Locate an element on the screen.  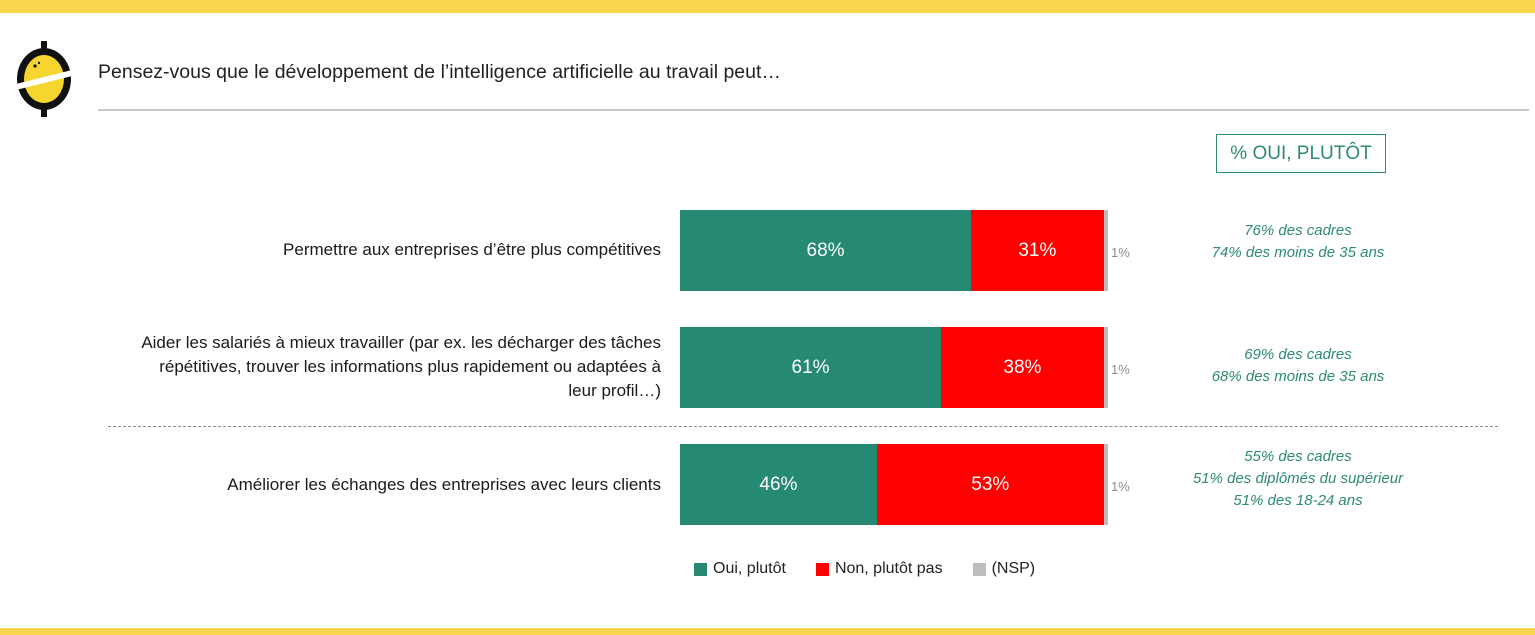
note-line: 51% des diplômés du supérieur is located at coordinates (1298, 478).